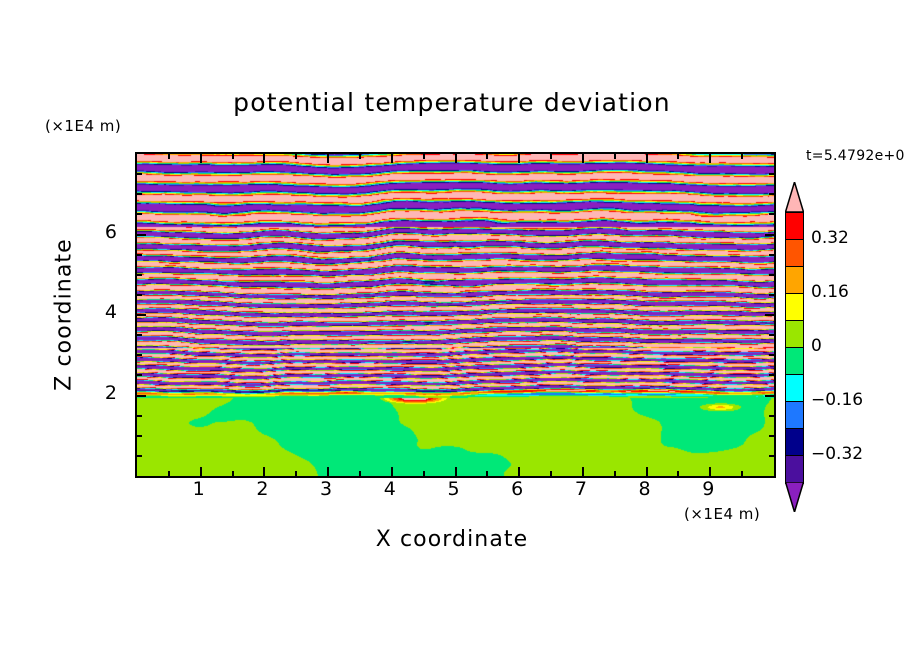  Describe the element at coordinates (830, 238) in the screenshot. I see `colorbar-tick-label: 0.32` at that location.